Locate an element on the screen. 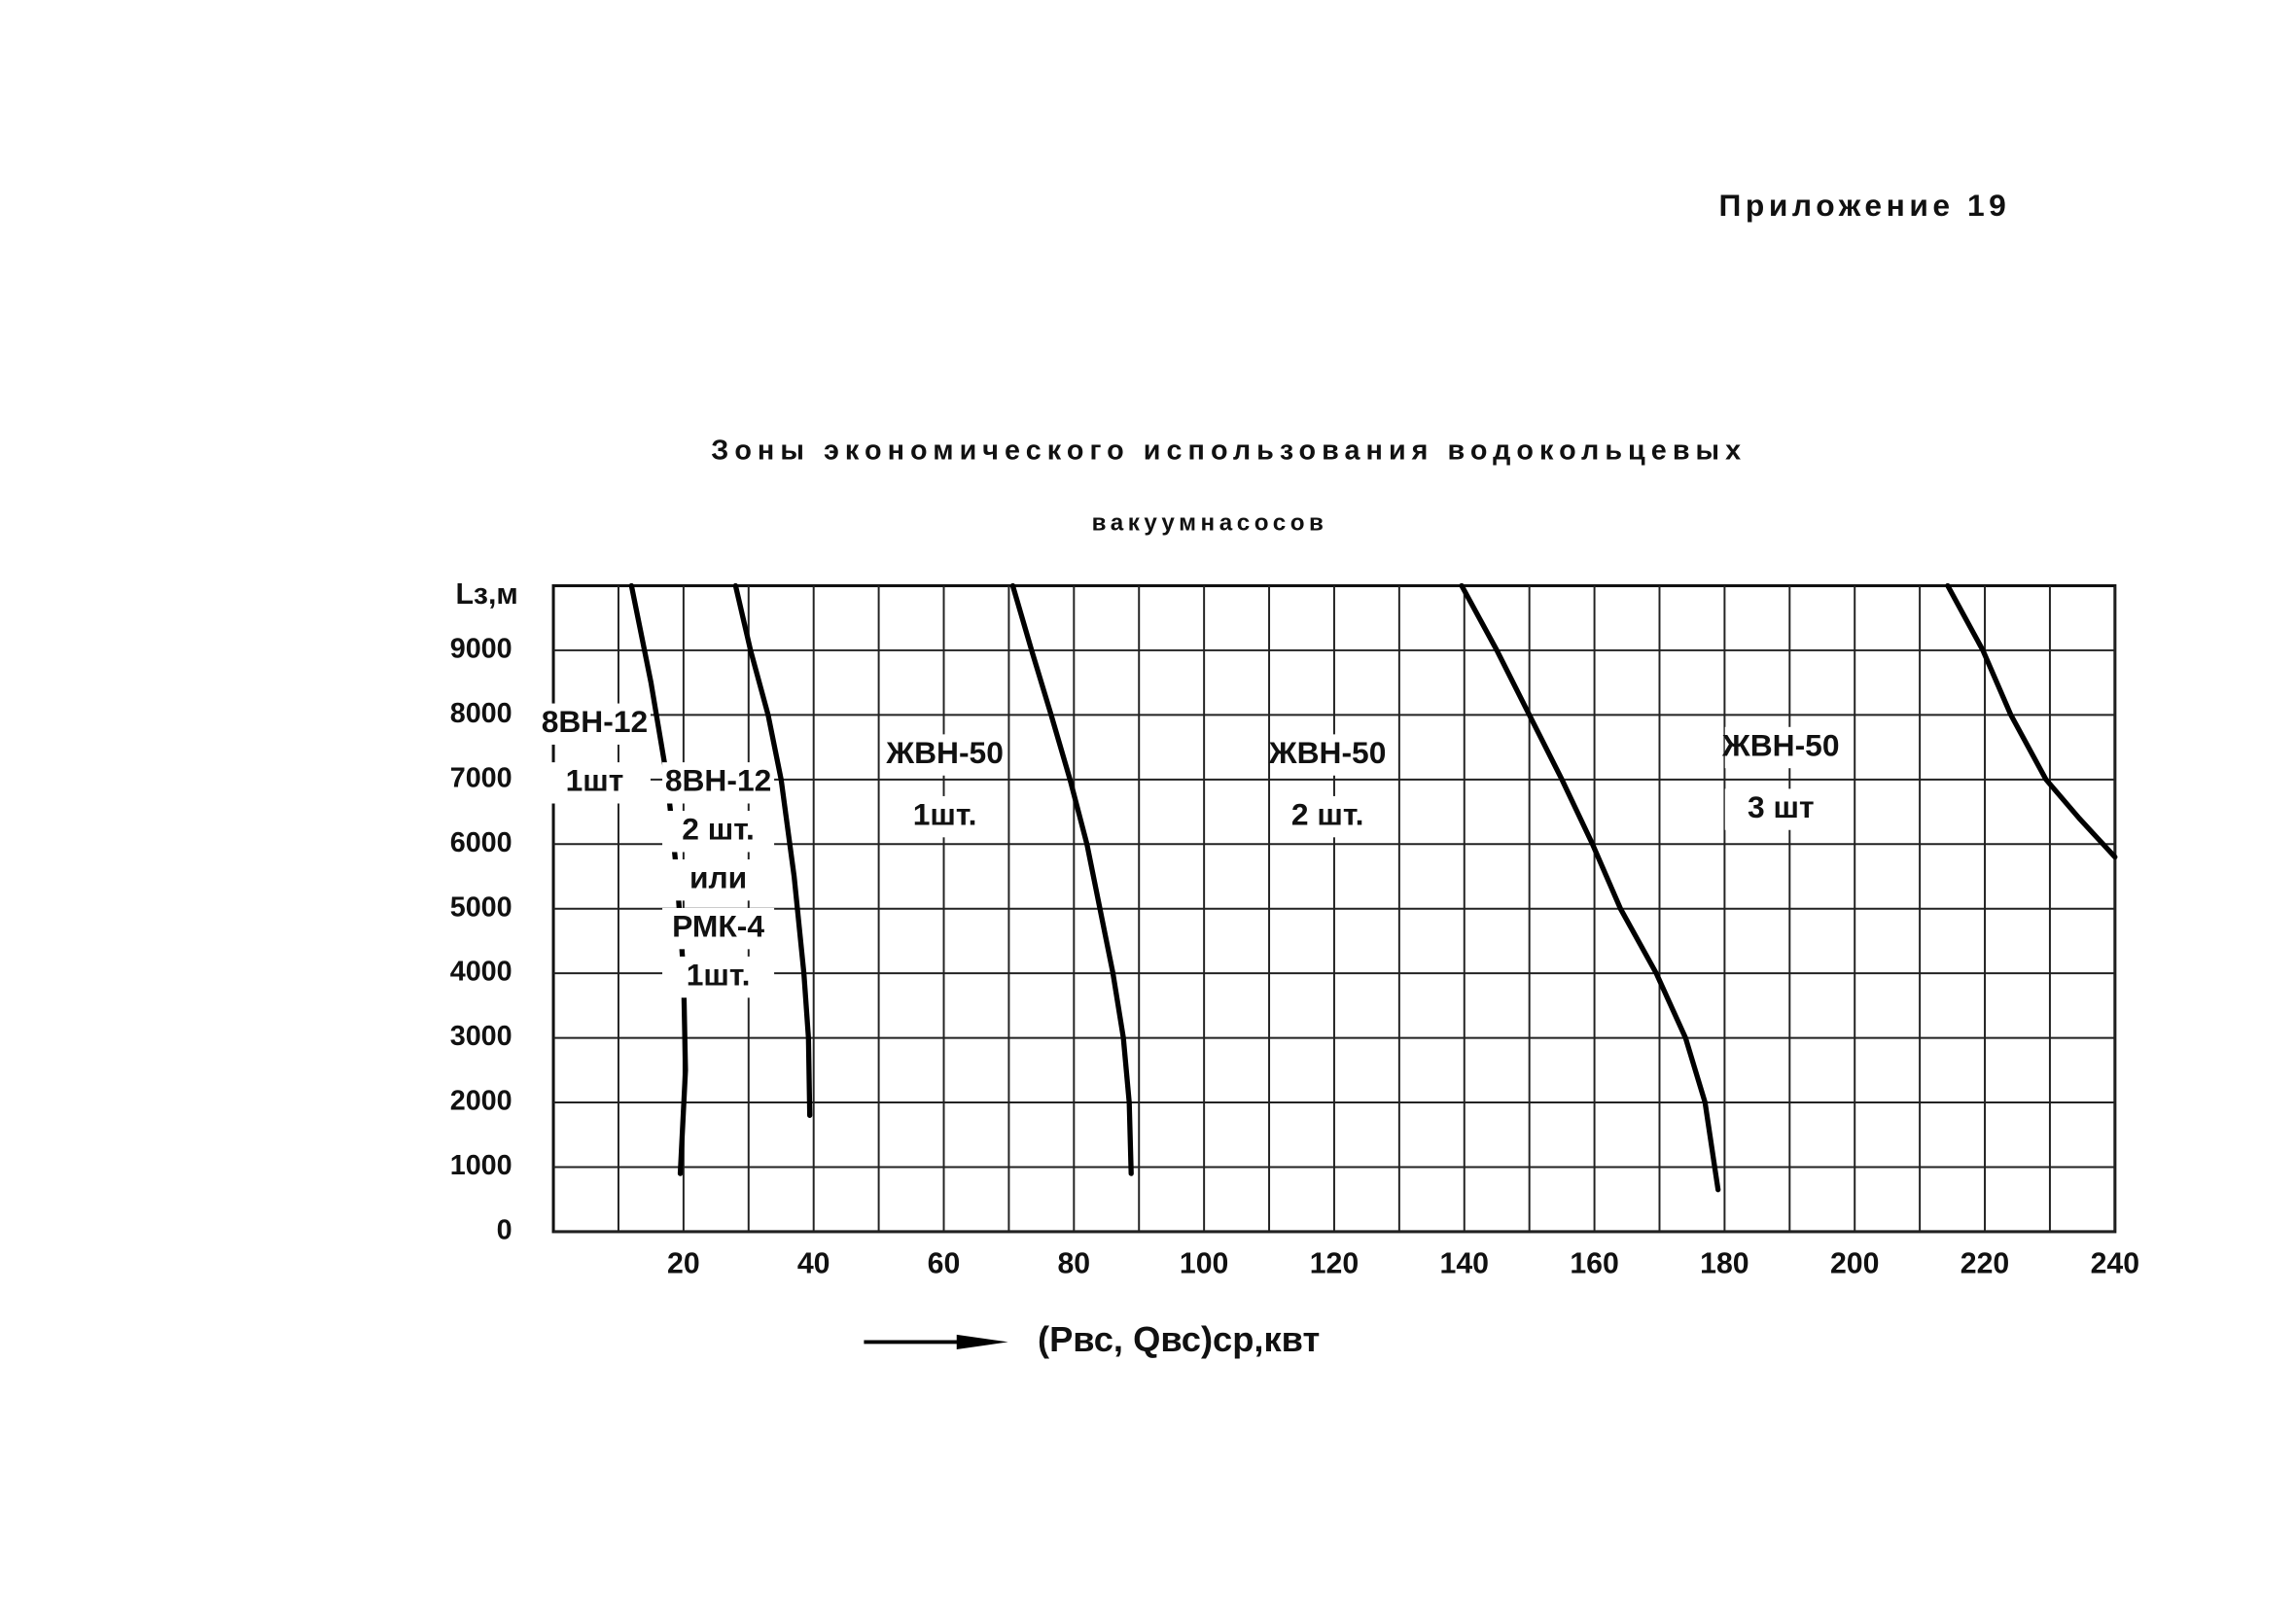 The width and height of the screenshot is (2296, 1607). x-tick-label: 80 is located at coordinates (1074, 1264).